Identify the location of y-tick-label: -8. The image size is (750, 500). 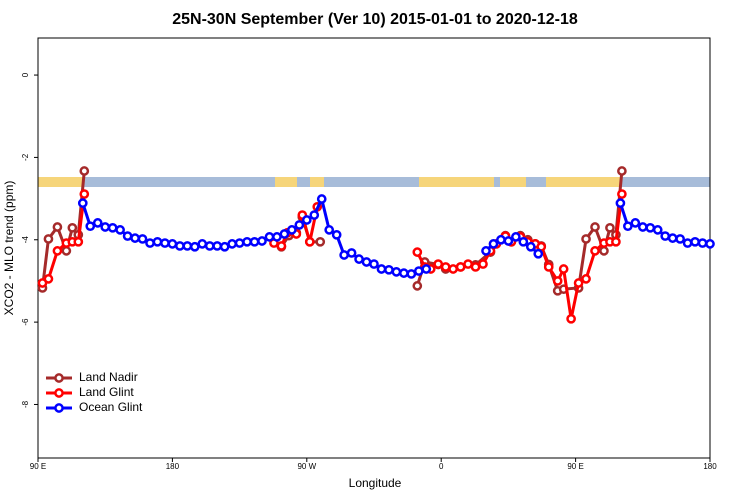
(25, 404).